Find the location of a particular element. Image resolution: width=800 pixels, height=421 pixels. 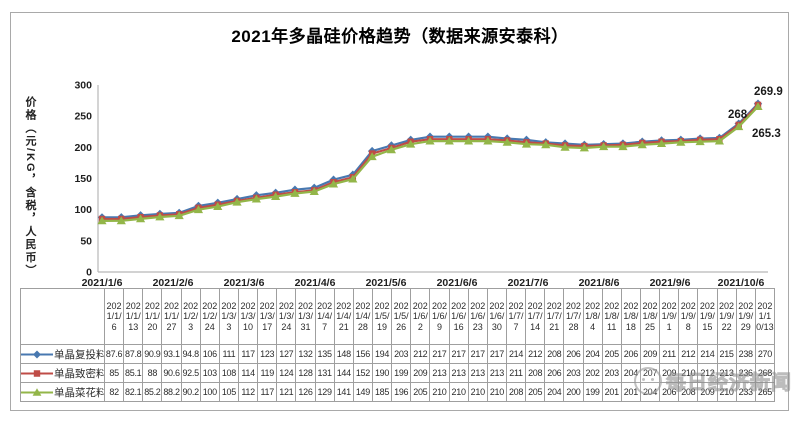

table-cell: 85.2 is located at coordinates (152, 392).